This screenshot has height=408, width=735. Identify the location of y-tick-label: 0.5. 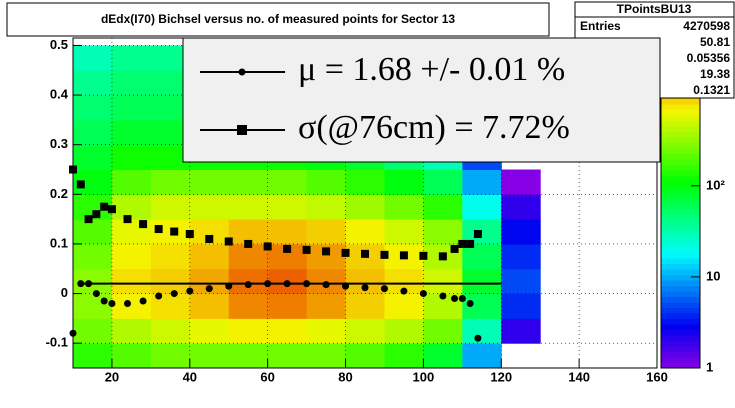
(59, 44).